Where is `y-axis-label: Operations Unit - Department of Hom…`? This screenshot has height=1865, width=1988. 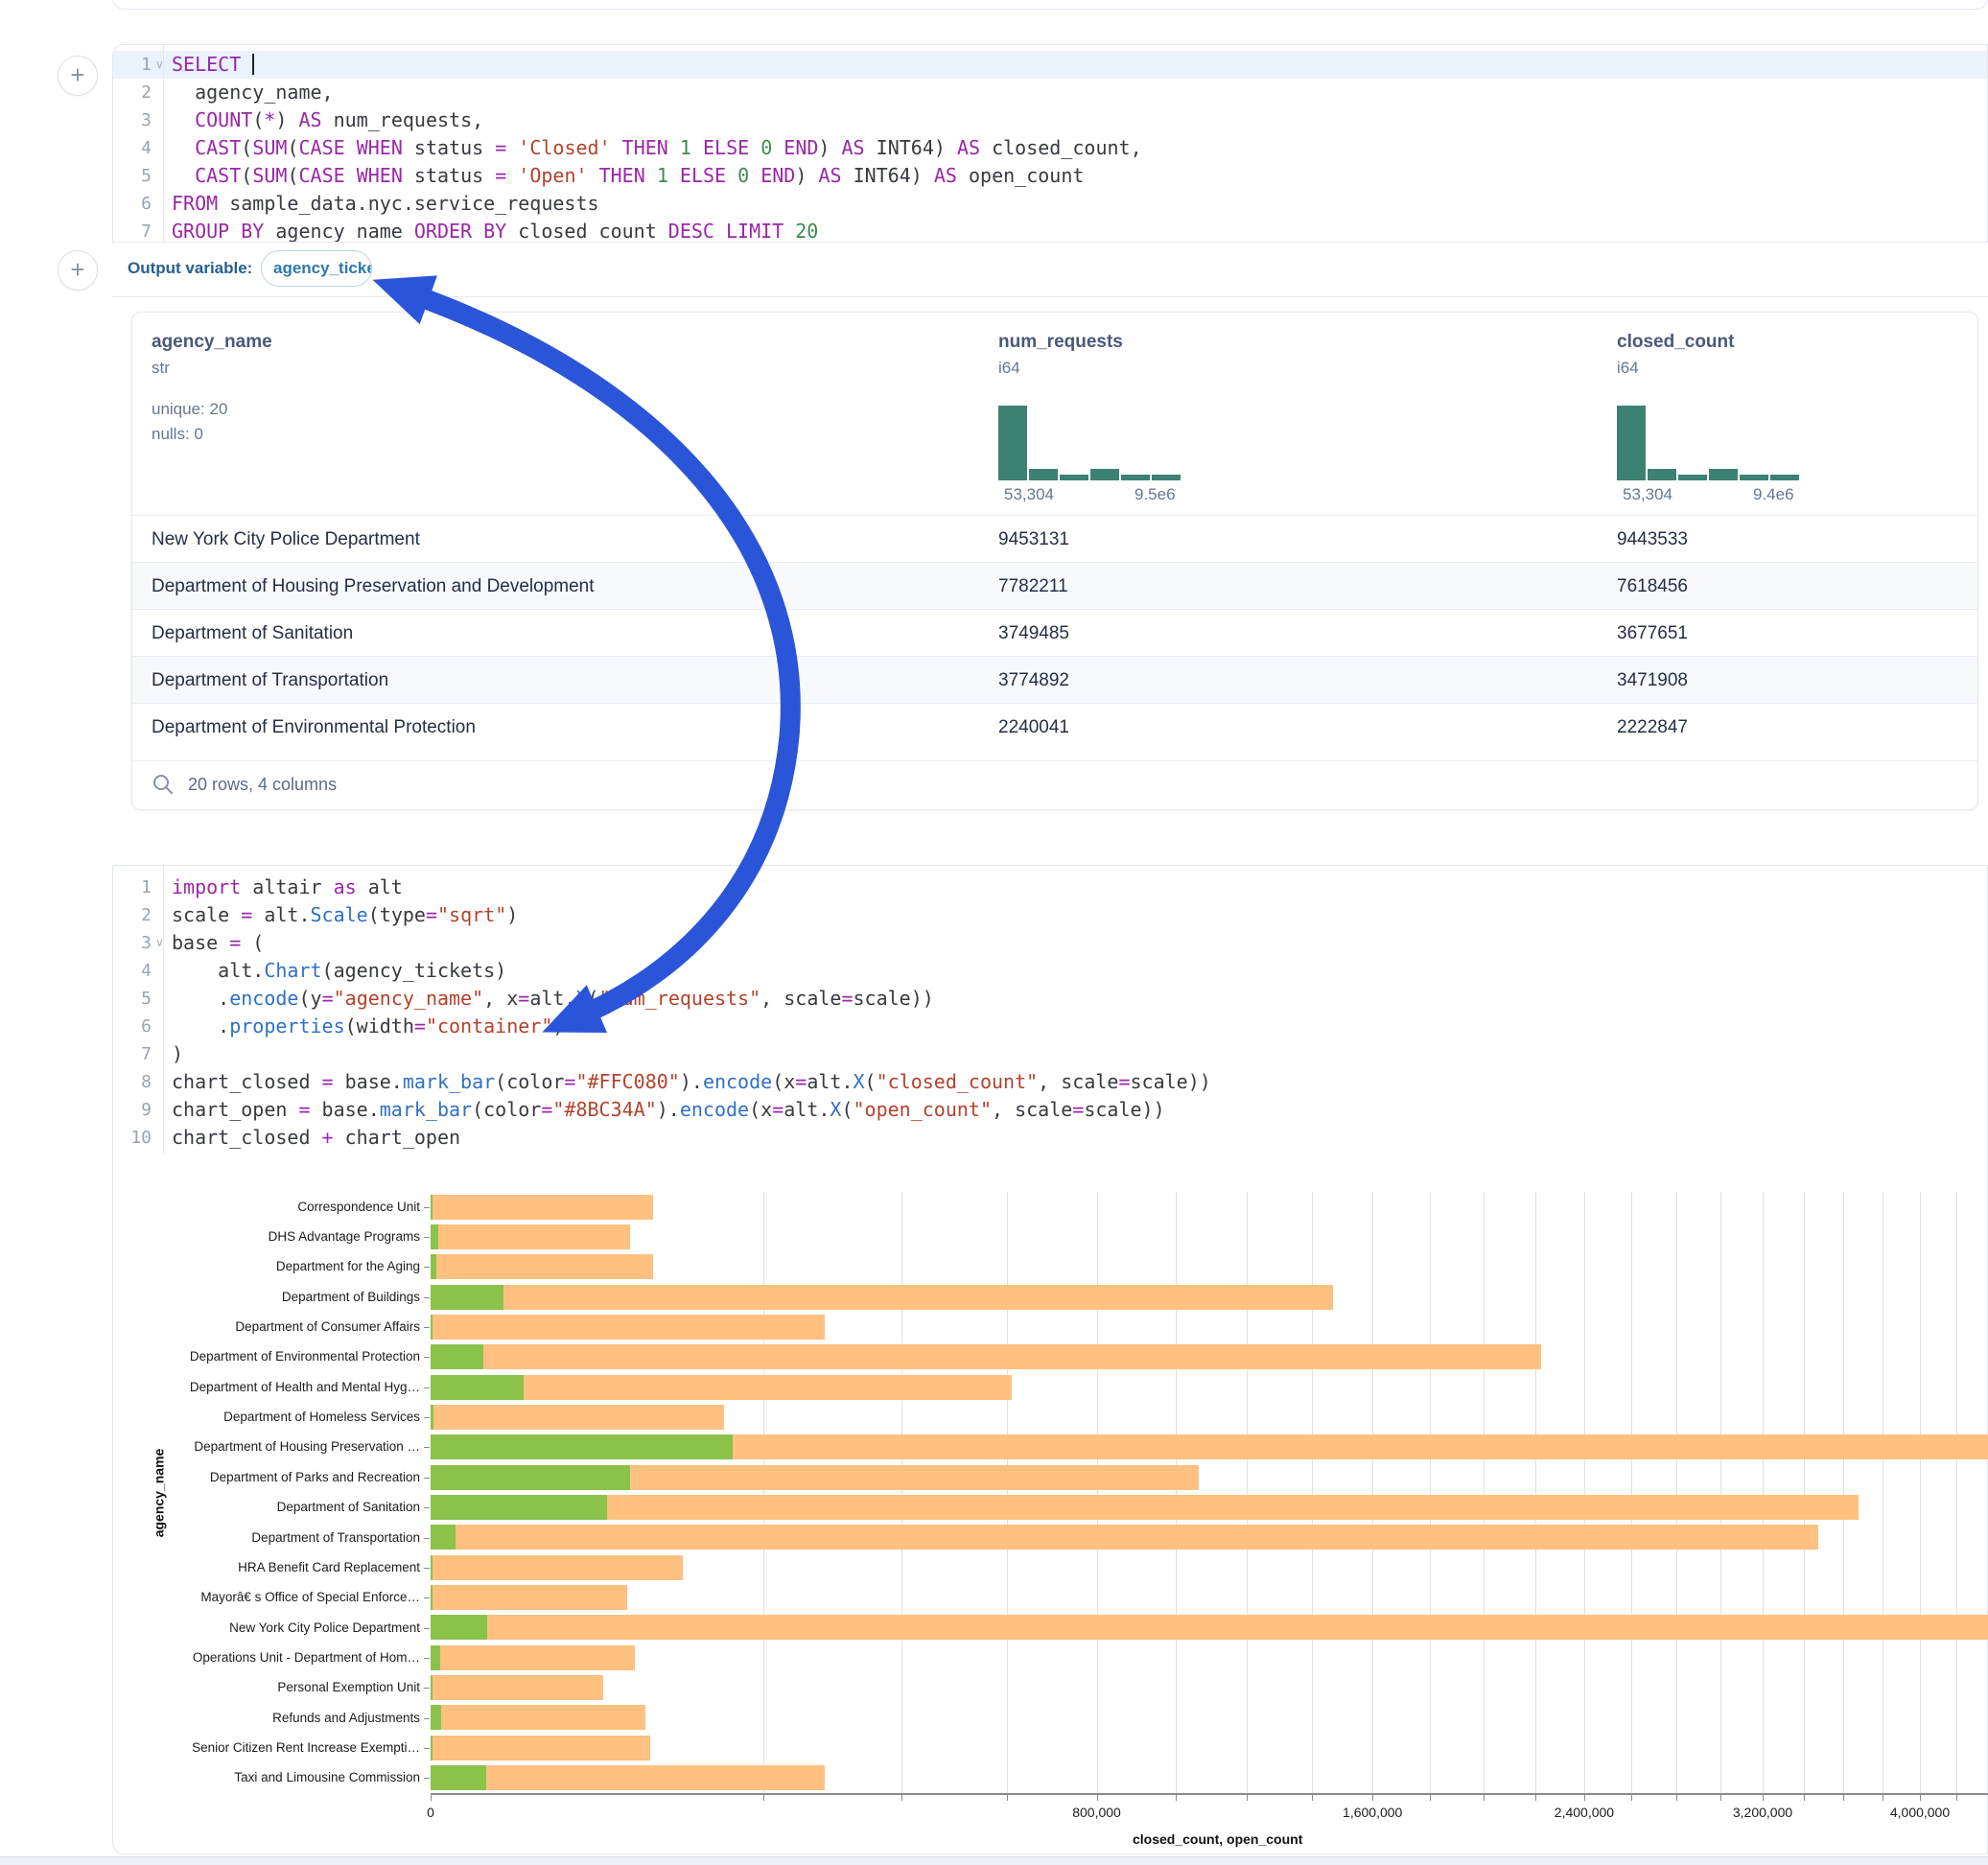 y-axis-label: Operations Unit - Department of Hom… is located at coordinates (306, 1657).